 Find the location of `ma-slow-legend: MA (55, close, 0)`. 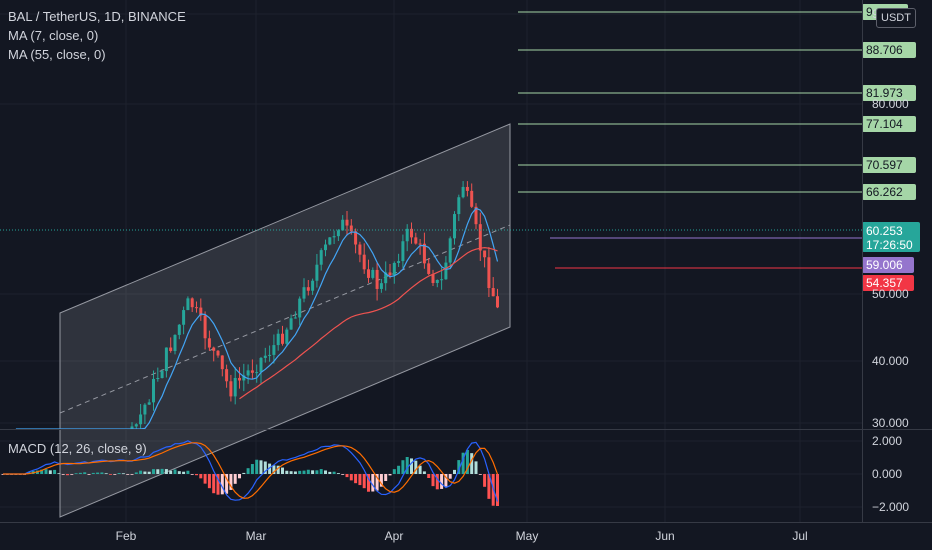

ma-slow-legend: MA (55, close, 0) is located at coordinates (57, 54).